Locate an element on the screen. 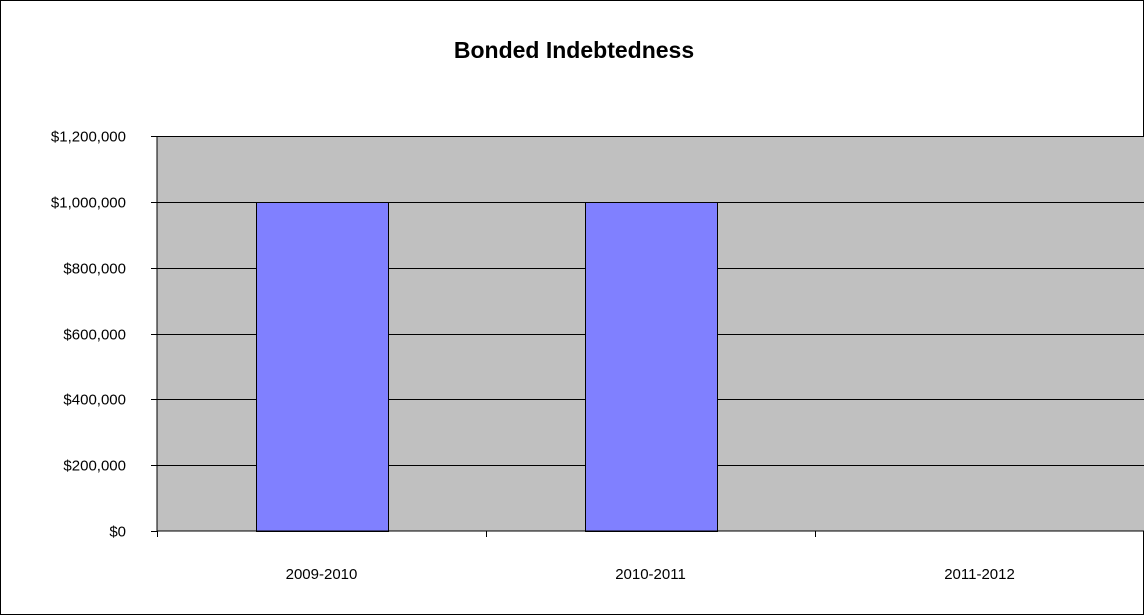 This screenshot has height=615, width=1144. y-tick-label: $1,200,000 is located at coordinates (88, 137).